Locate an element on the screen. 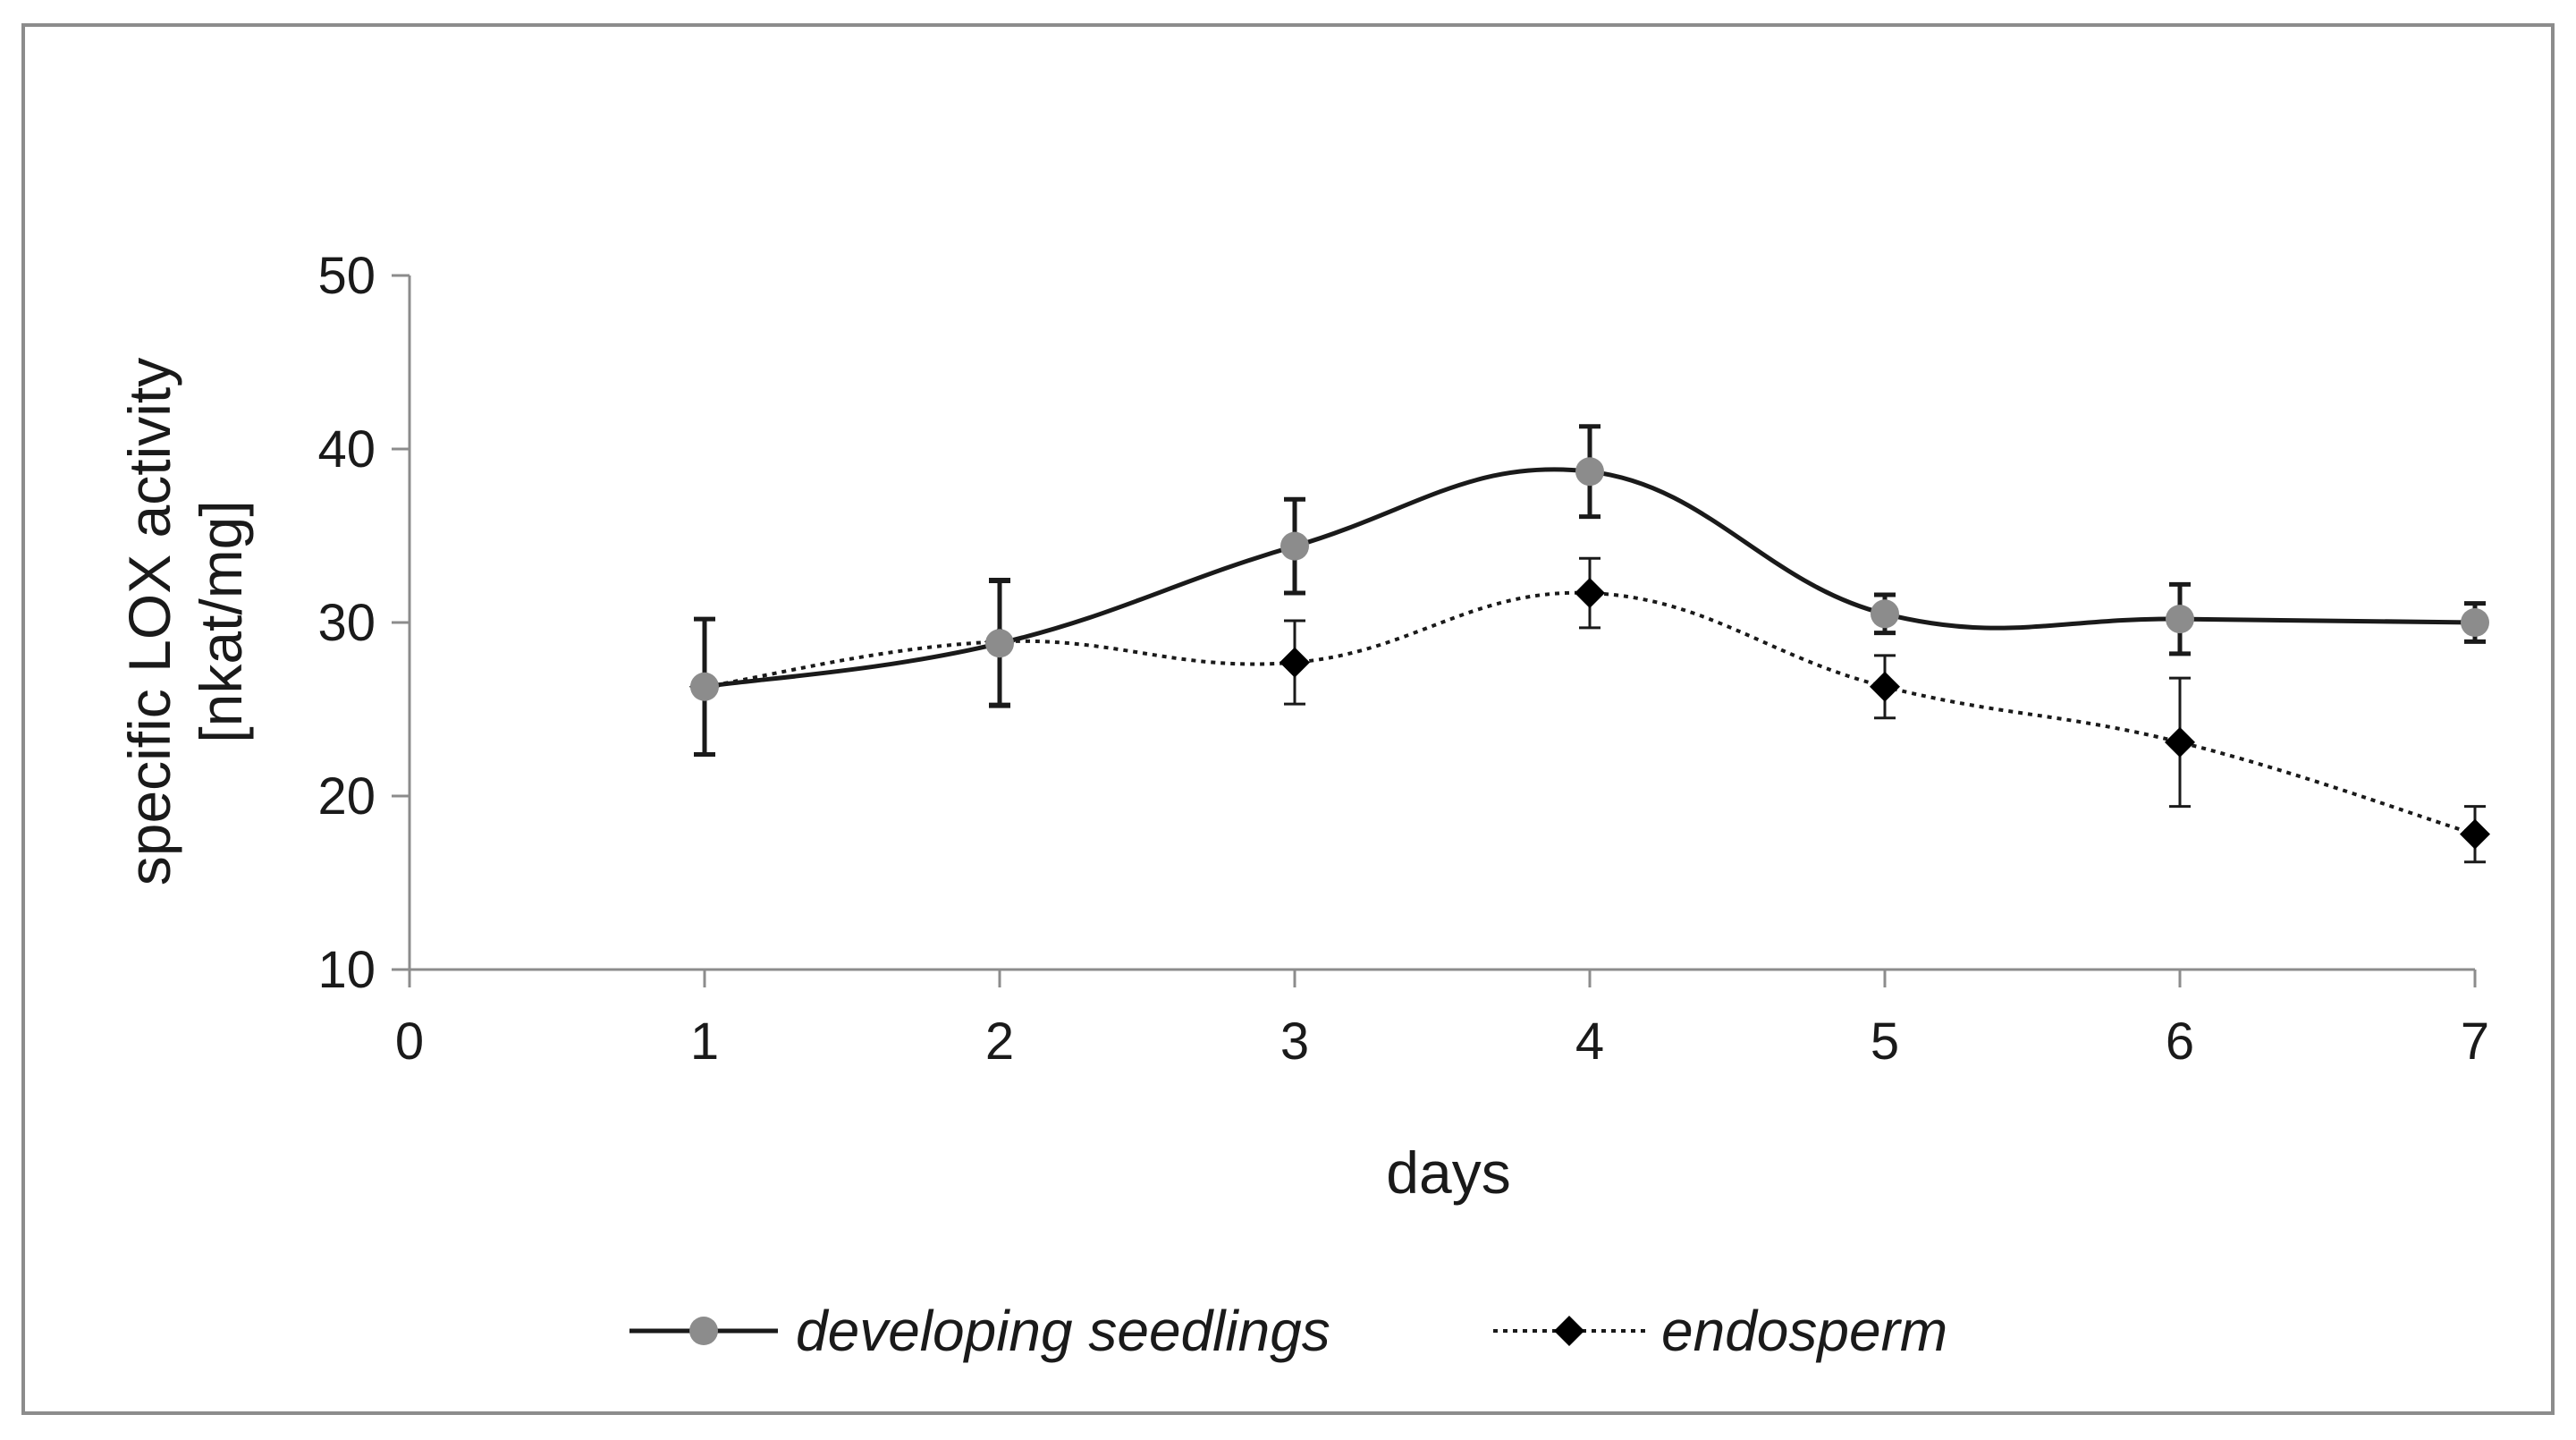 The height and width of the screenshot is (1440, 2576). legend-item-developing-seedlings: developing seedlings is located at coordinates (979, 1331).